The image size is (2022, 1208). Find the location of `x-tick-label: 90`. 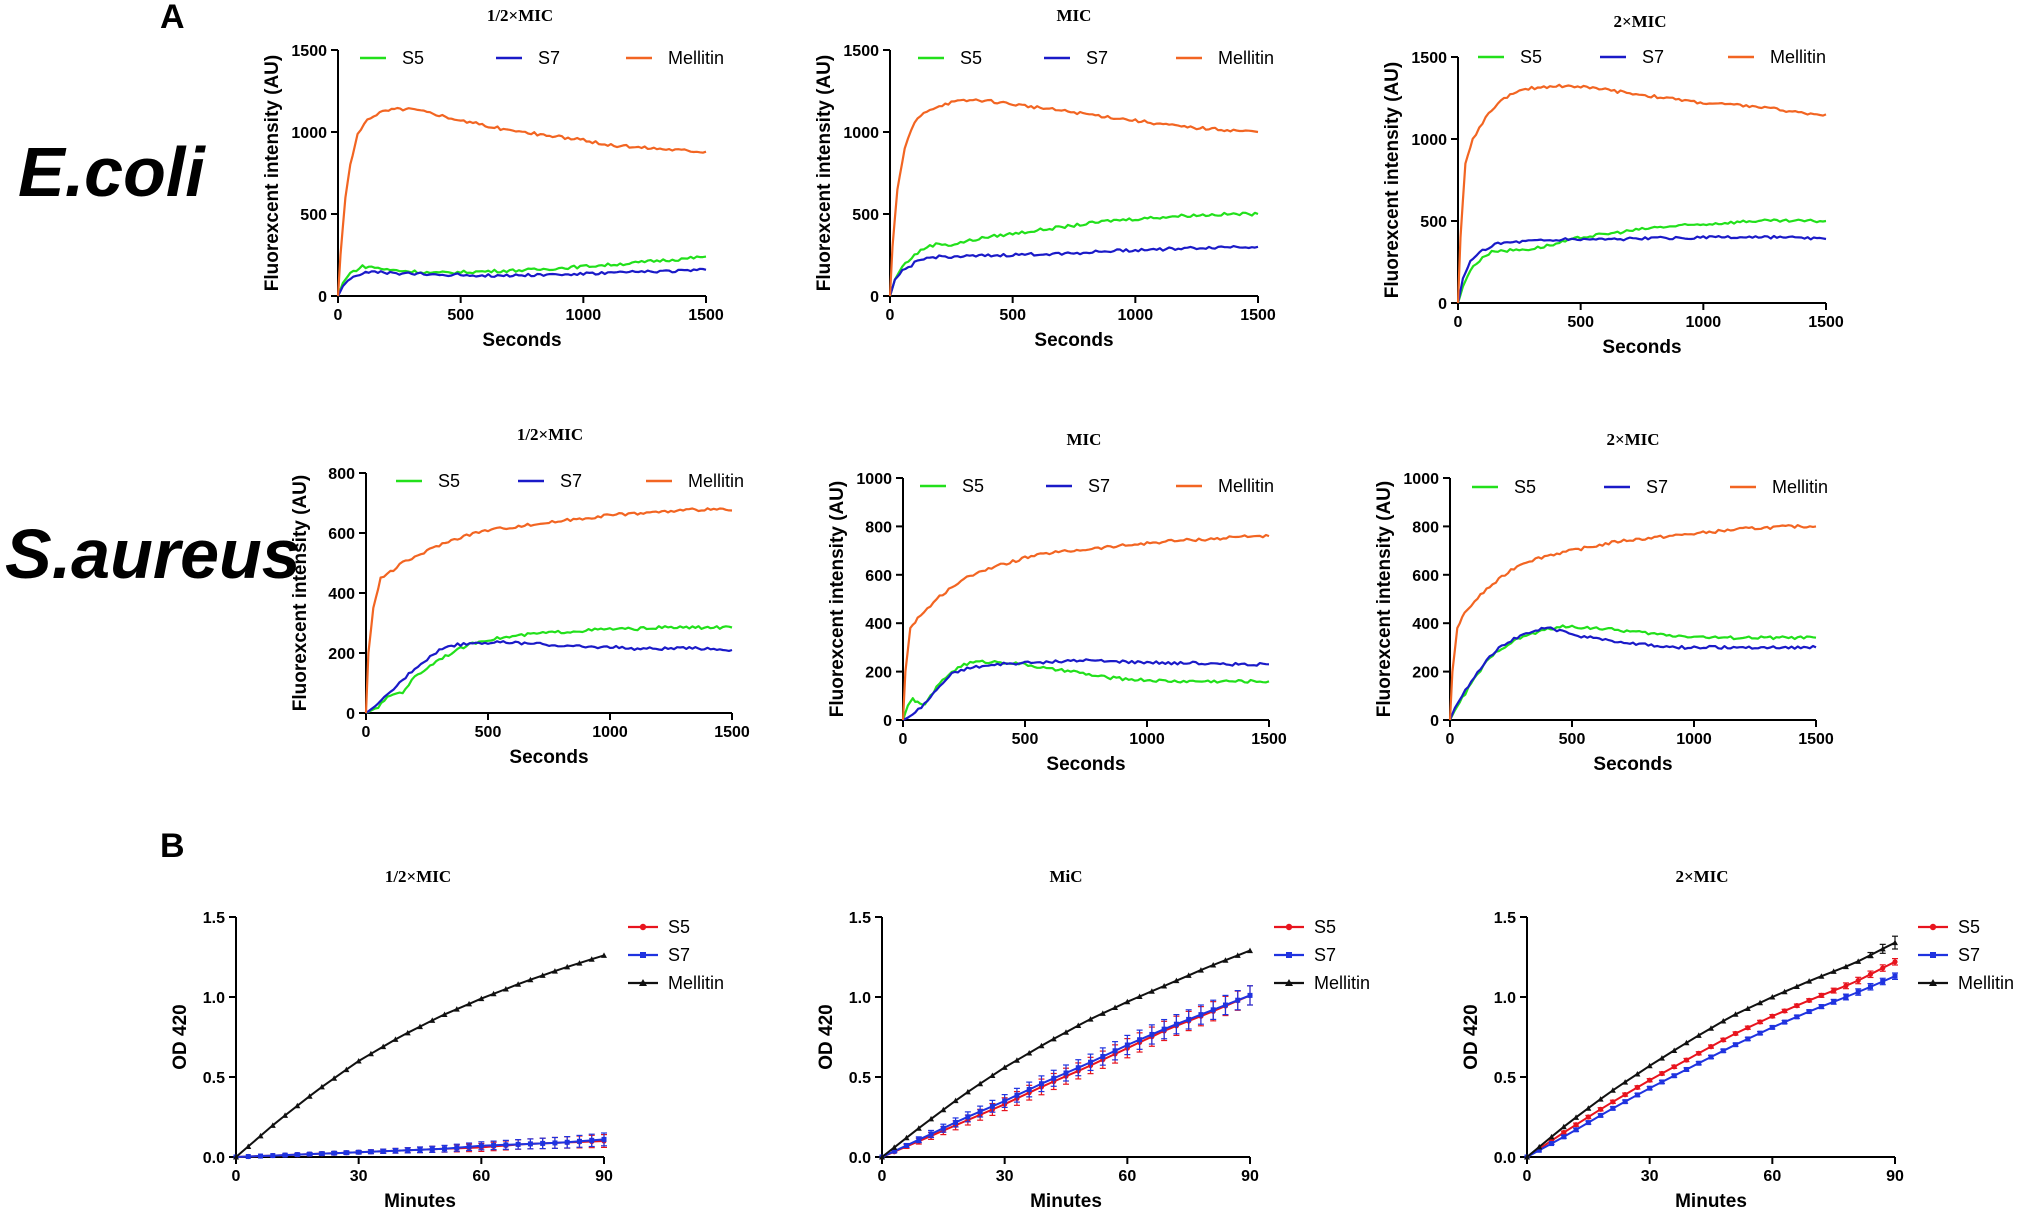

x-tick-label: 90 is located at coordinates (1895, 1176).